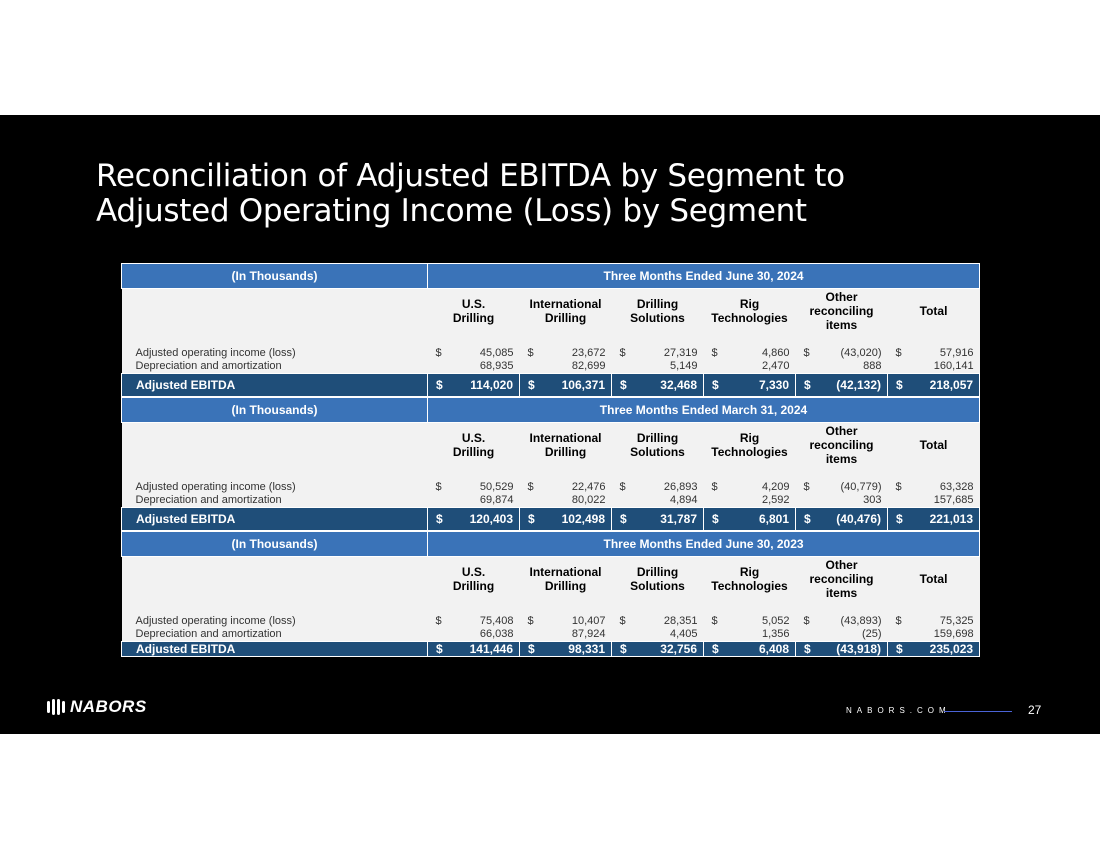  What do you see at coordinates (678, 649) in the screenshot?
I see `total-value: 32,756` at bounding box center [678, 649].